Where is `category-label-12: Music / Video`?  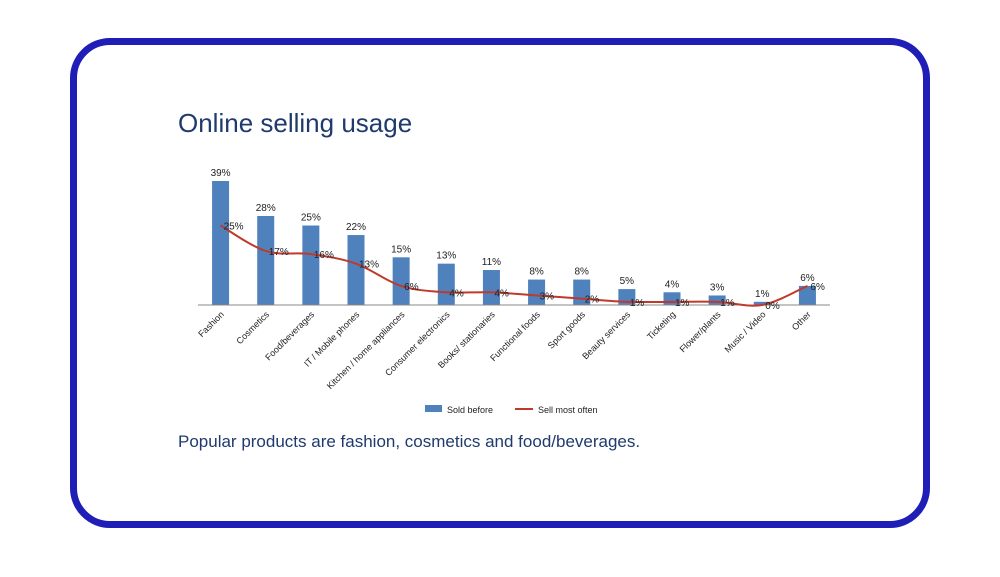
category-label-12: Music / Video is located at coordinates (745, 331).